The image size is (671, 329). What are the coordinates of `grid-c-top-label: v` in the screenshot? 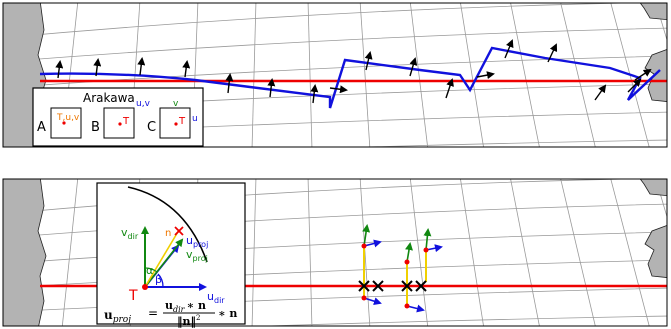 It's located at (176, 104).